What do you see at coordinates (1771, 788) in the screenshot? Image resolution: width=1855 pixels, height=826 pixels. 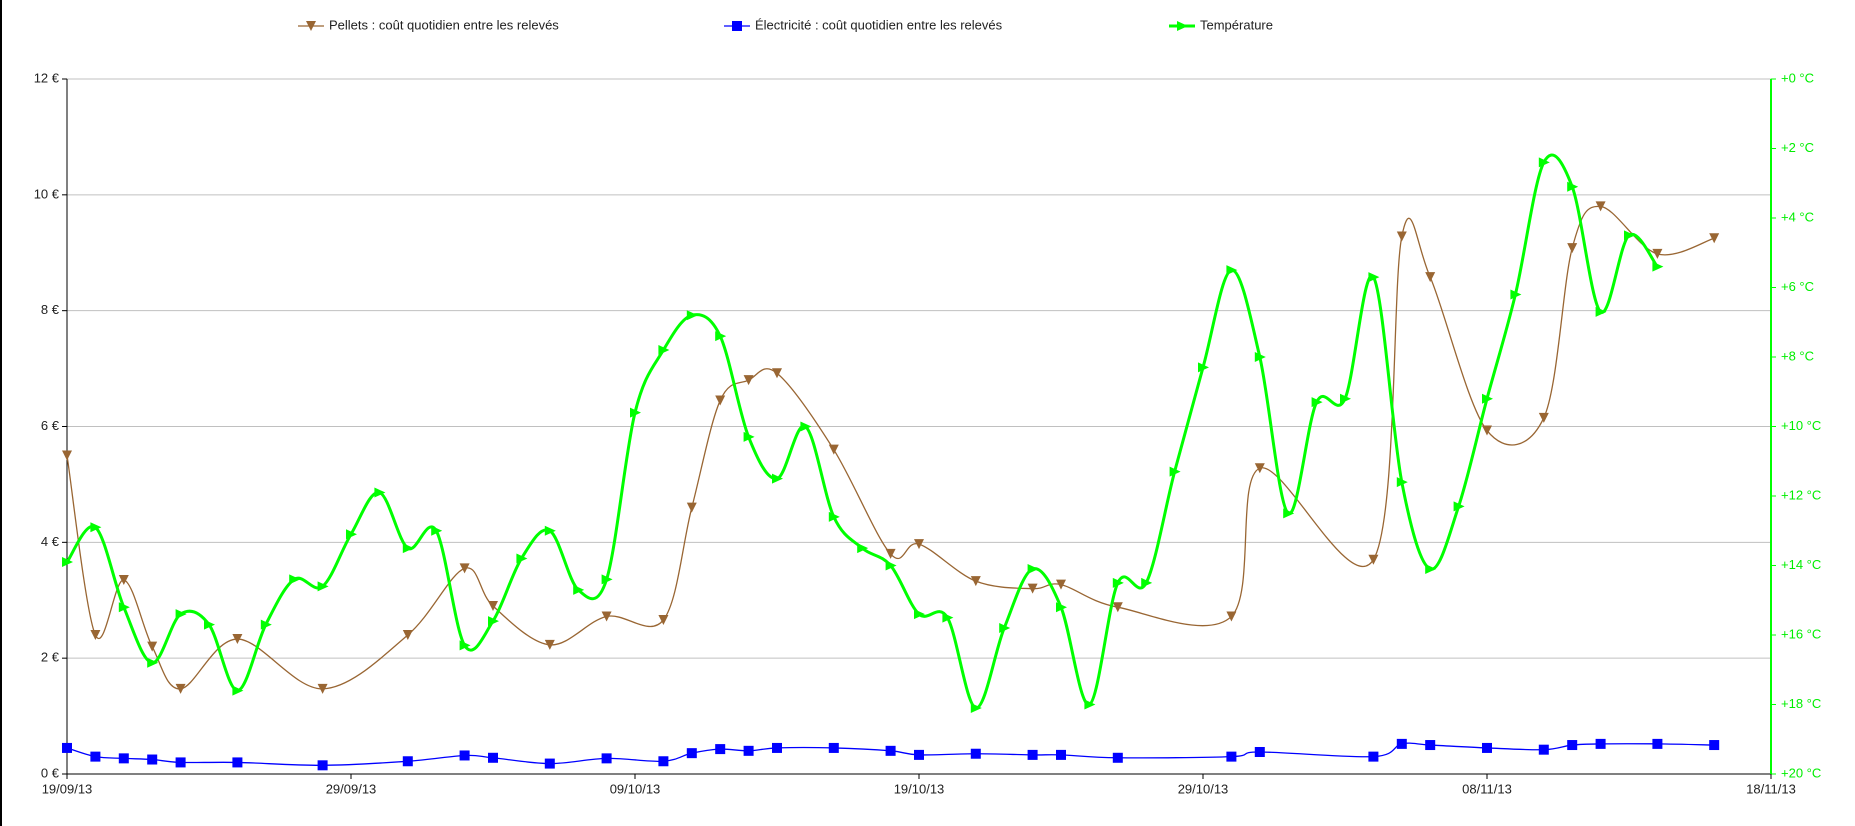 I see `x-tick-label: 18/11/13` at bounding box center [1771, 788].